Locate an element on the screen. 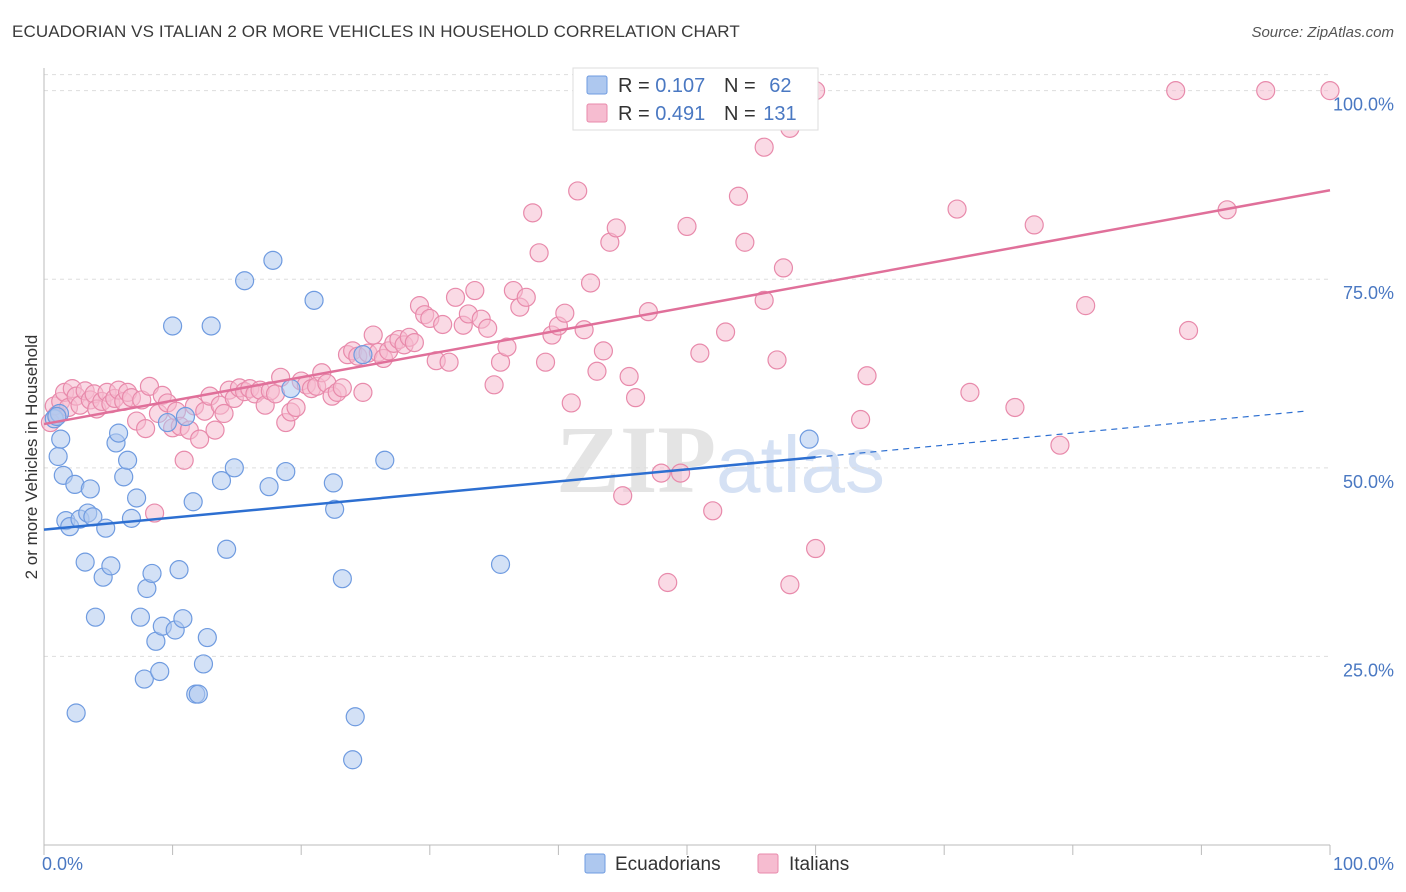  legend-n-label-italians: N = is located at coordinates (742, 114).